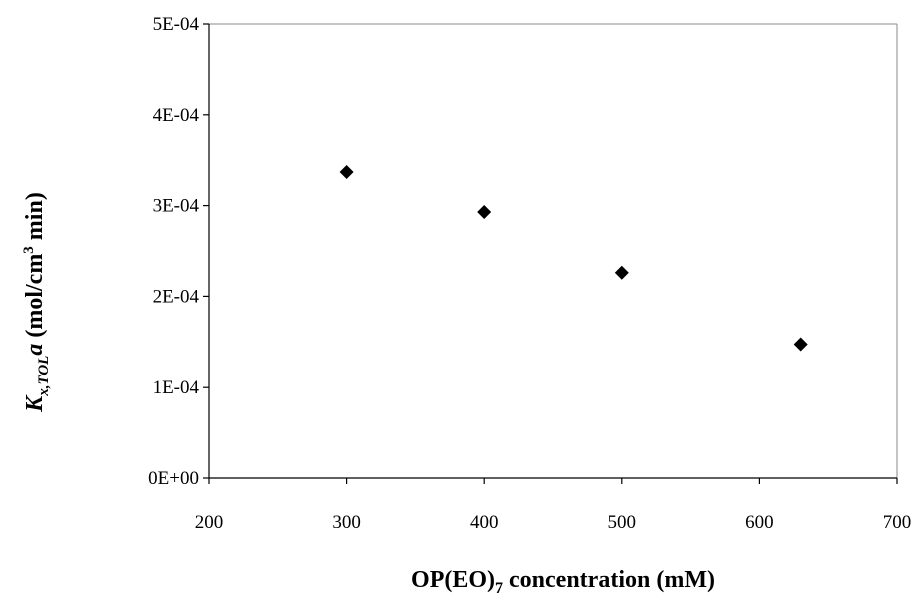 This screenshot has height=607, width=919. Describe the element at coordinates (35, 403) in the screenshot. I see `y-axis-title-main: K` at that location.